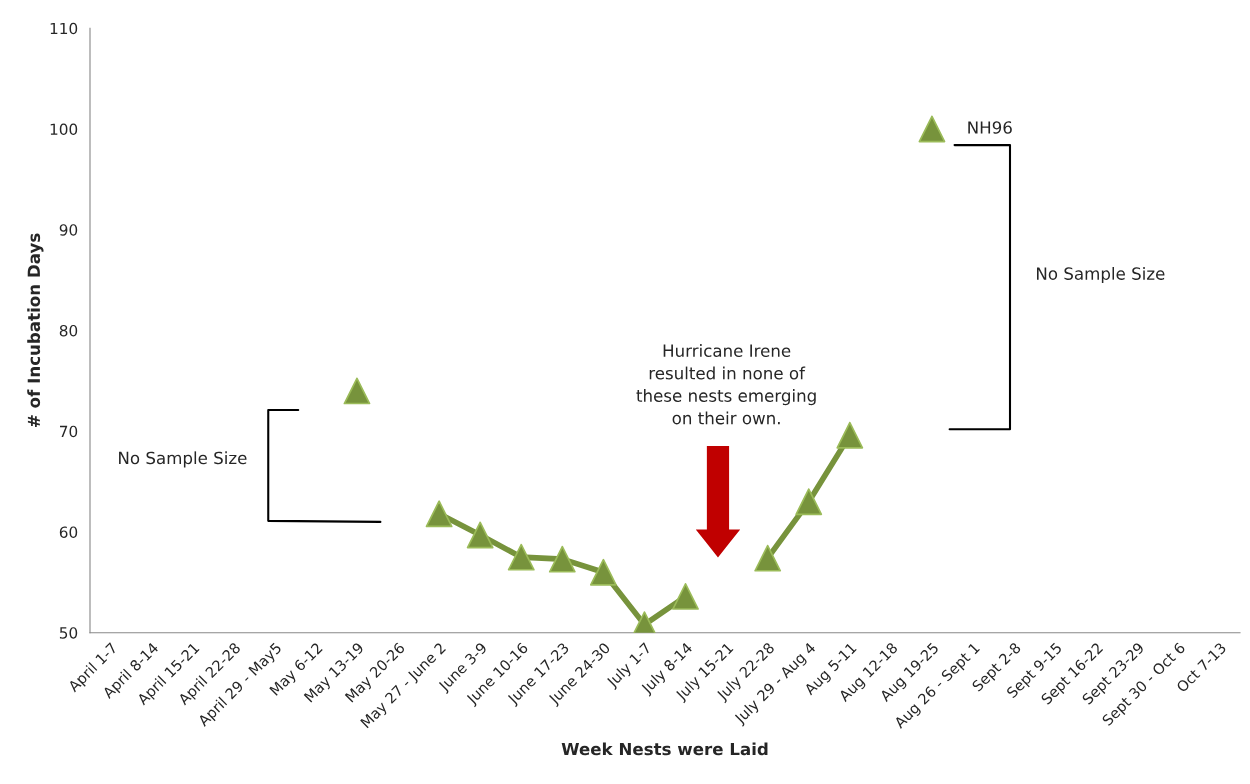 The height and width of the screenshot is (784, 1250). Describe the element at coordinates (664, 749) in the screenshot. I see `x-axis-title: Week Nests were Laid` at that location.